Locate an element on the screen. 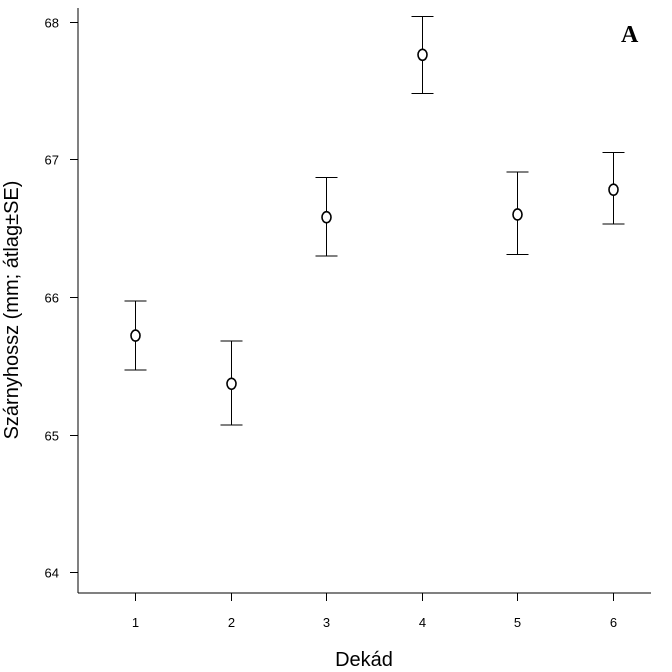  x-tick-label: 4 is located at coordinates (422, 622).